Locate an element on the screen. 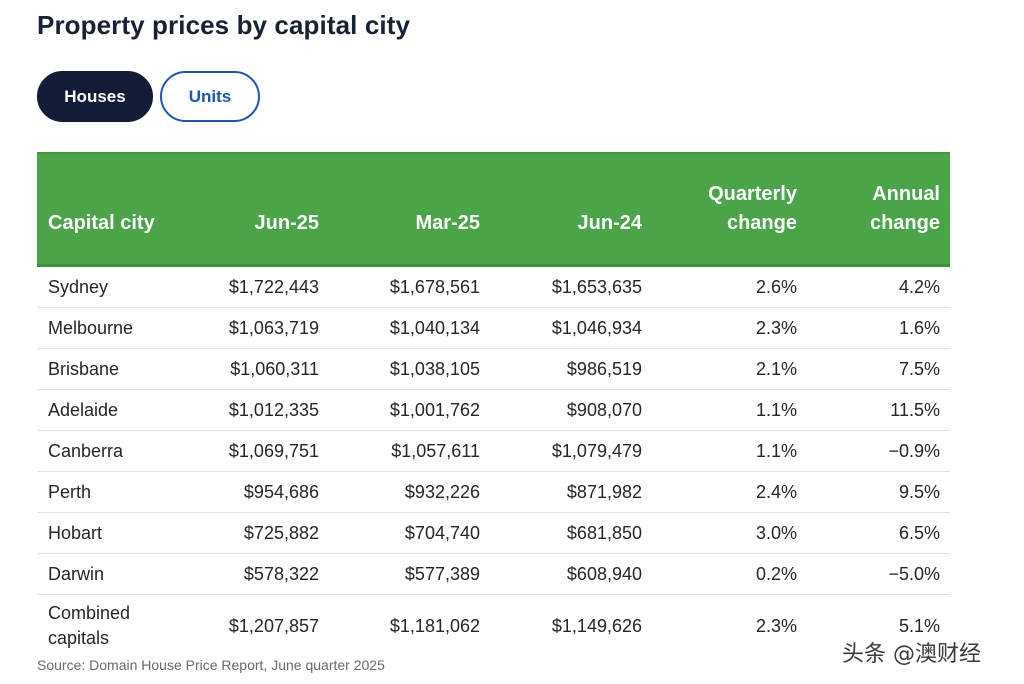  cell-quarterly-change: 0.2% is located at coordinates (729, 574).